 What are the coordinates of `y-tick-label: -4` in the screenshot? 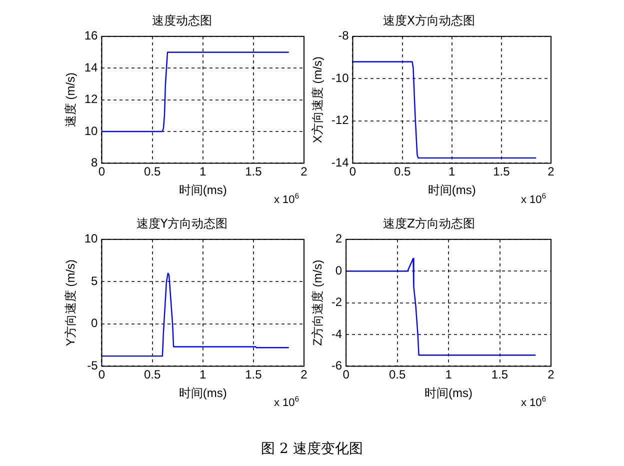 It's located at (336, 333).